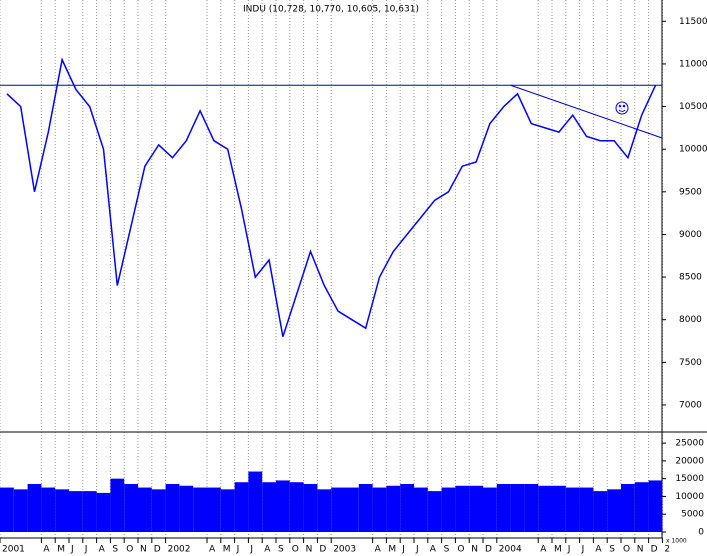 This screenshot has height=556, width=707. Describe the element at coordinates (690, 278) in the screenshot. I see `y-tick-label: 8500` at that location.